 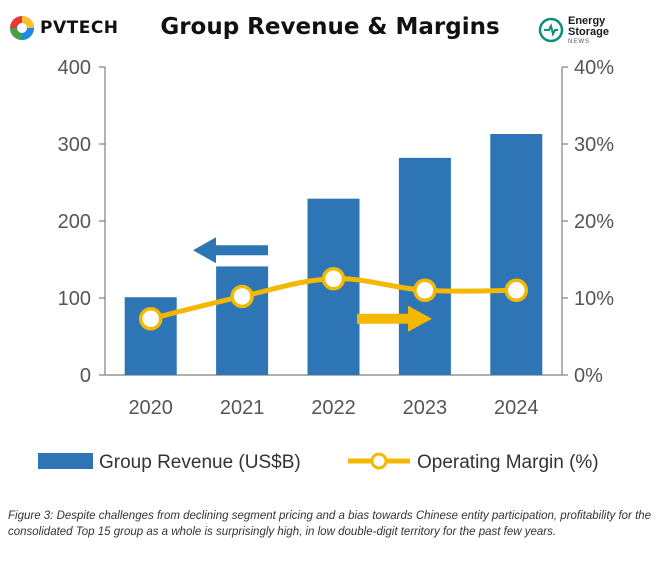 What do you see at coordinates (242, 296) in the screenshot?
I see `margin-point-2021` at bounding box center [242, 296].